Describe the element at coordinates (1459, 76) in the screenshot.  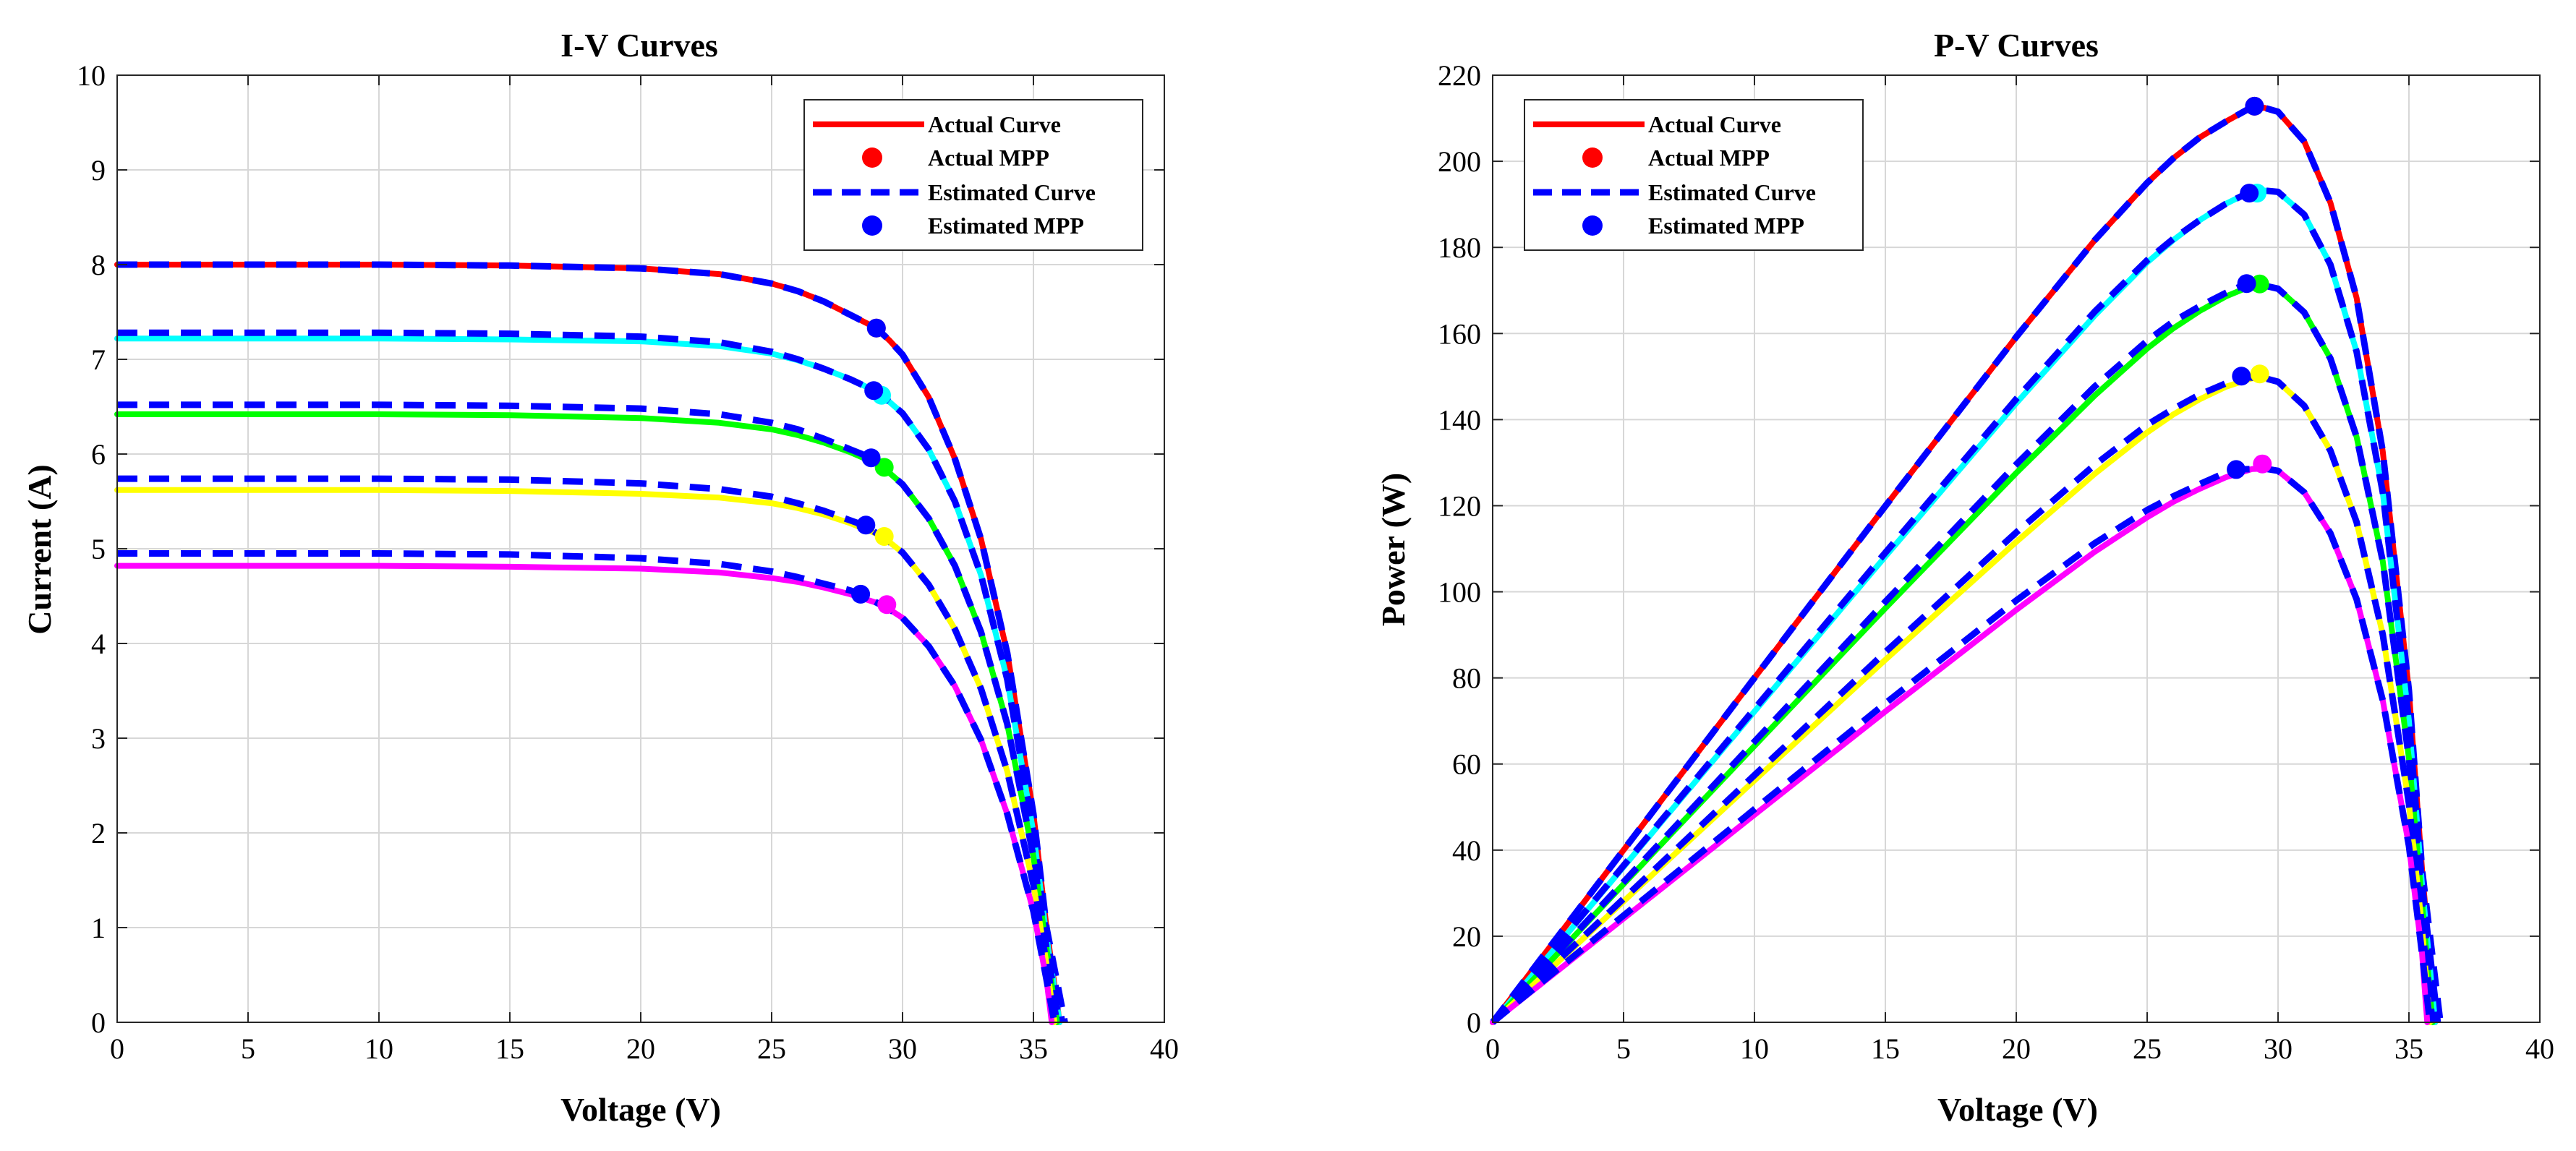
I see `pv-y-tick-label: 220` at that location.